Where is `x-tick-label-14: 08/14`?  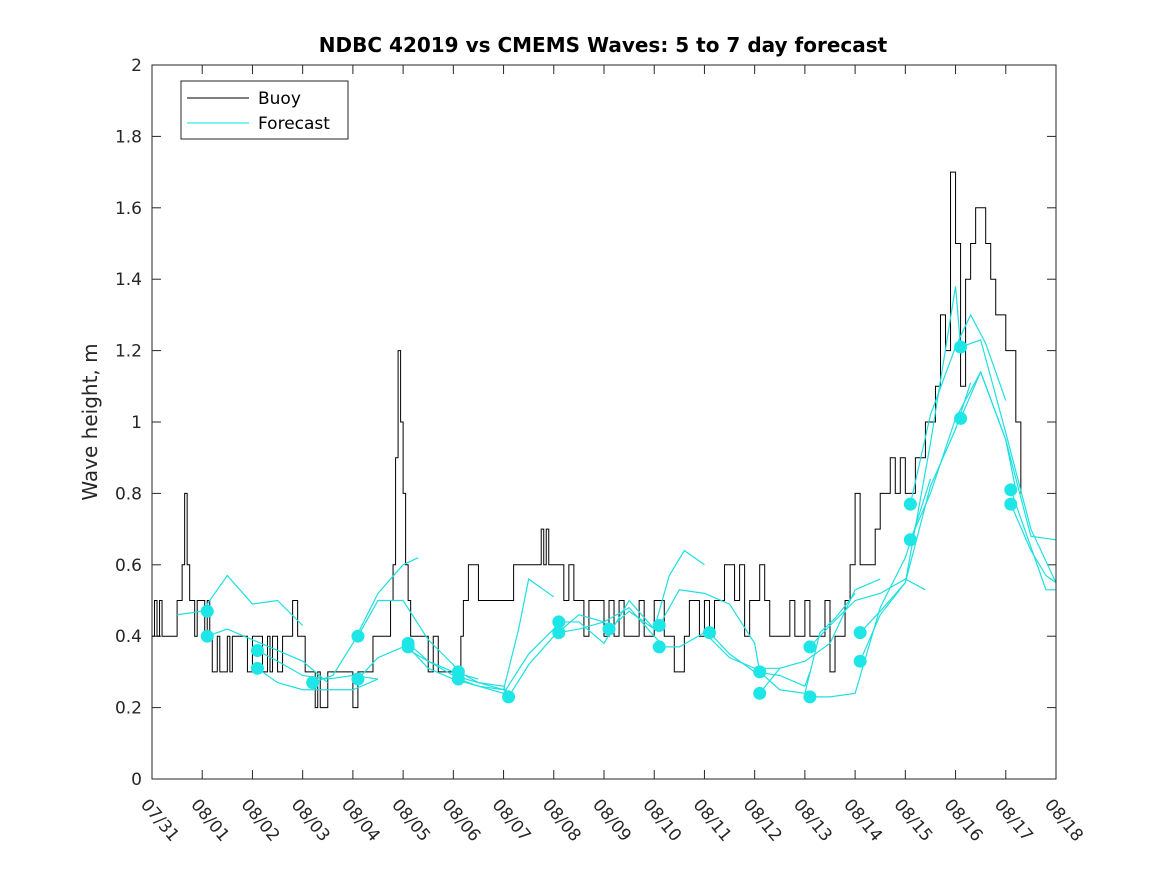
x-tick-label-14: 08/14 is located at coordinates (862, 820).